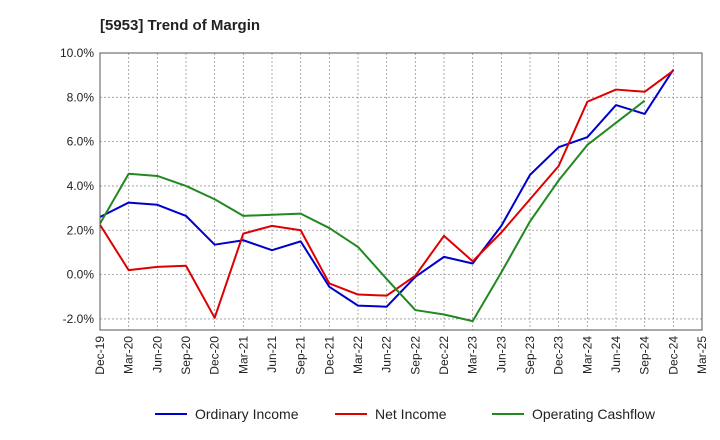  What do you see at coordinates (415, 355) in the screenshot?
I see `x-tick-label: Sep-22` at bounding box center [415, 355].